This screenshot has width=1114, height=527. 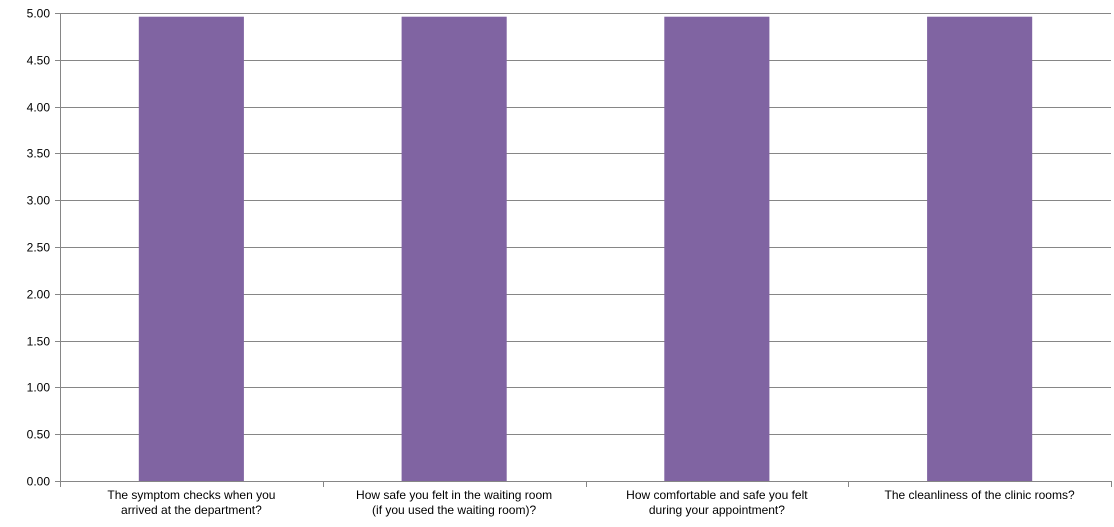 What do you see at coordinates (191, 510) in the screenshot?
I see `x-category-label: arrived at the department?` at bounding box center [191, 510].